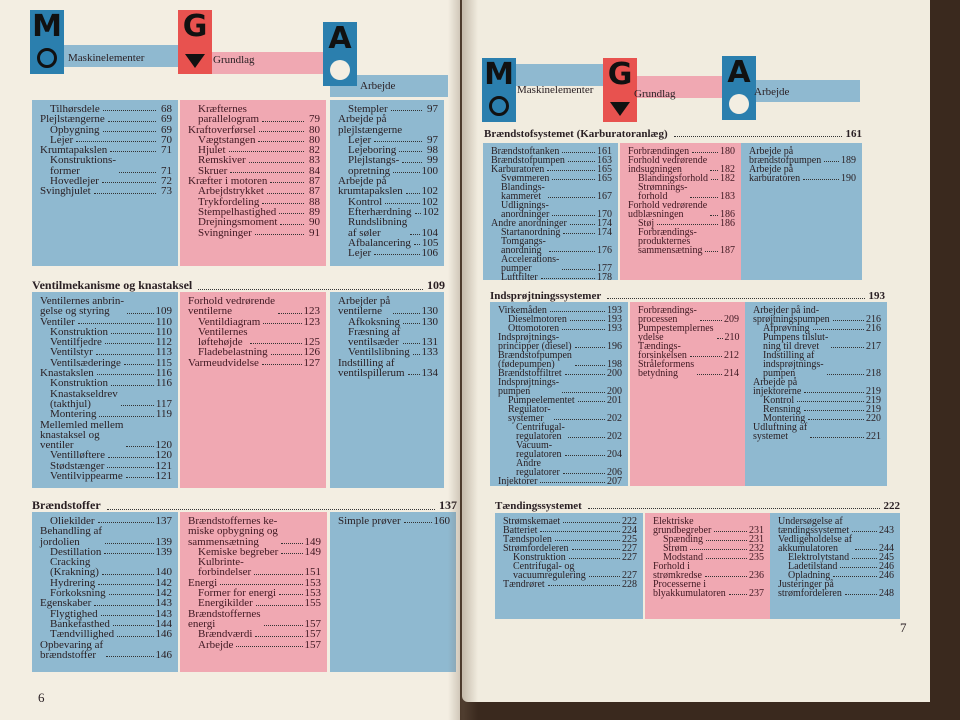 The width and height of the screenshot is (960, 720). I want to click on category-letter: A, so click(739, 73).